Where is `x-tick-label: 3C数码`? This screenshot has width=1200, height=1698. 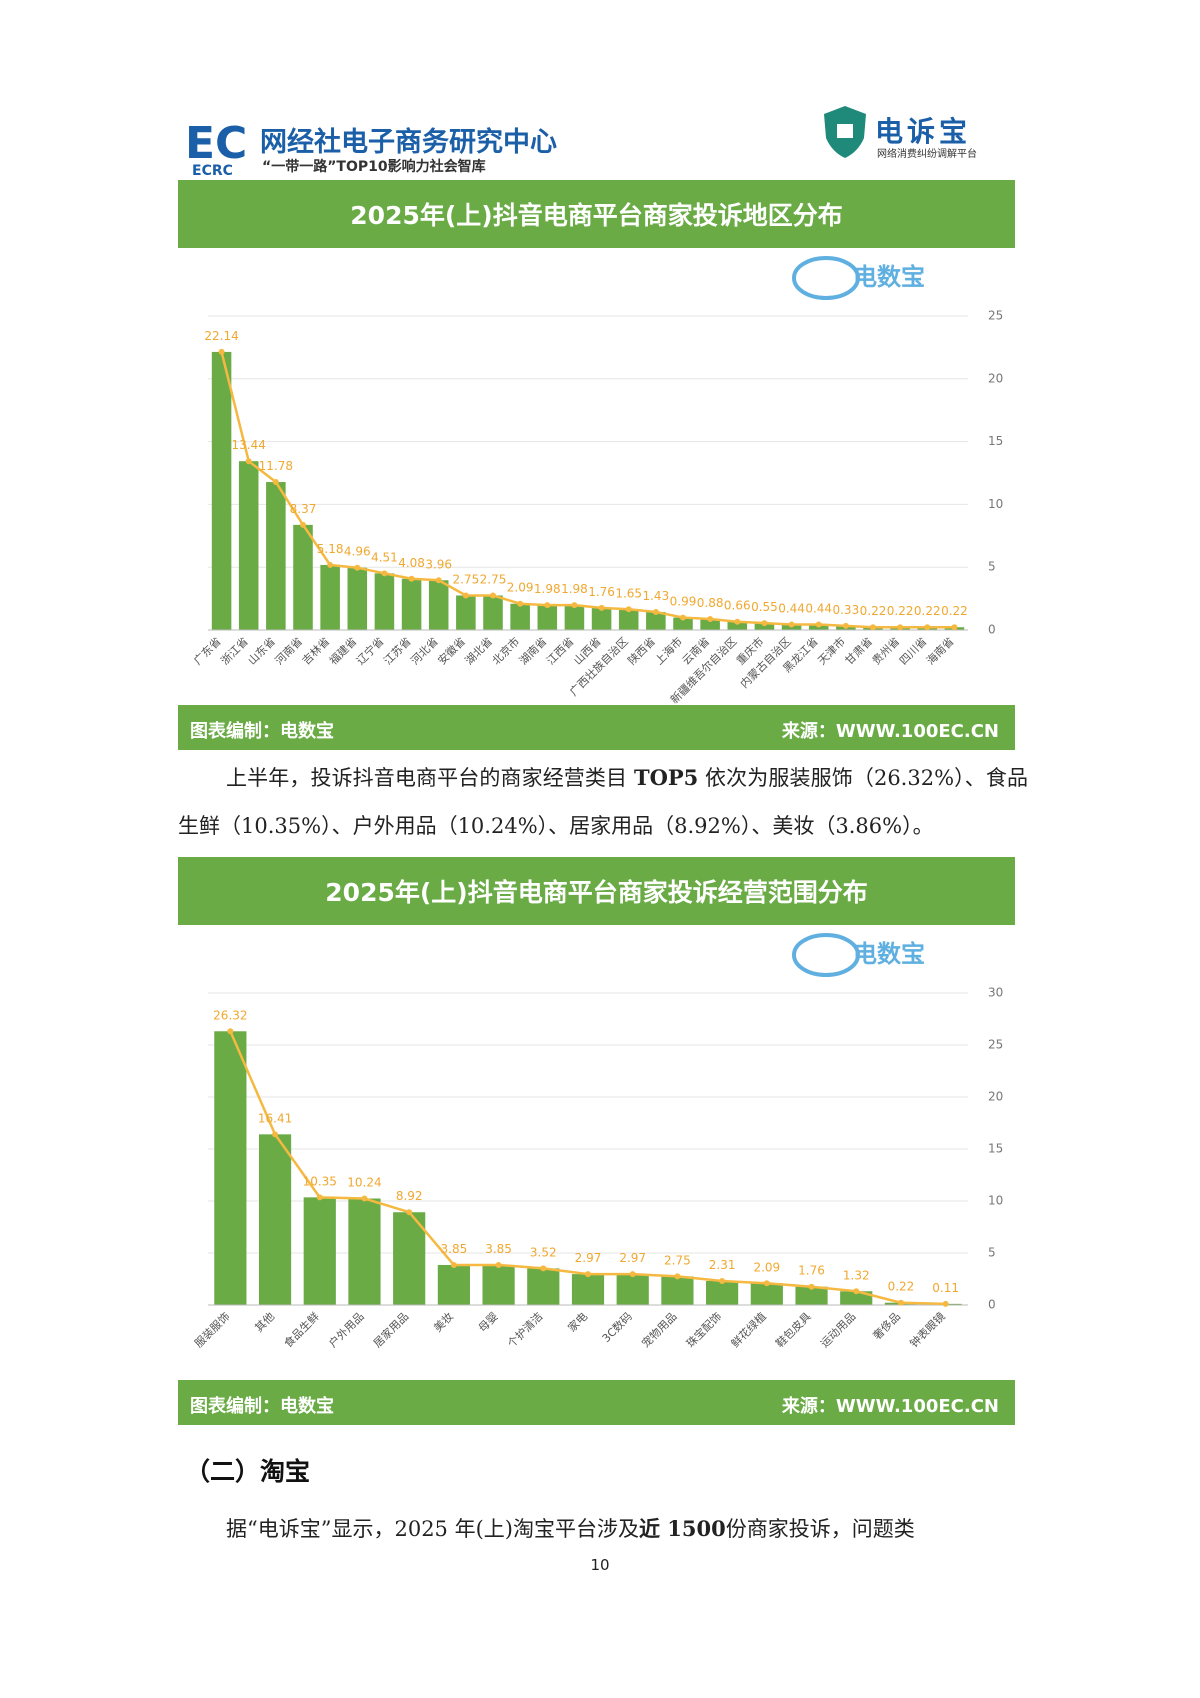
x-tick-label: 3C数码 is located at coordinates (617, 1327).